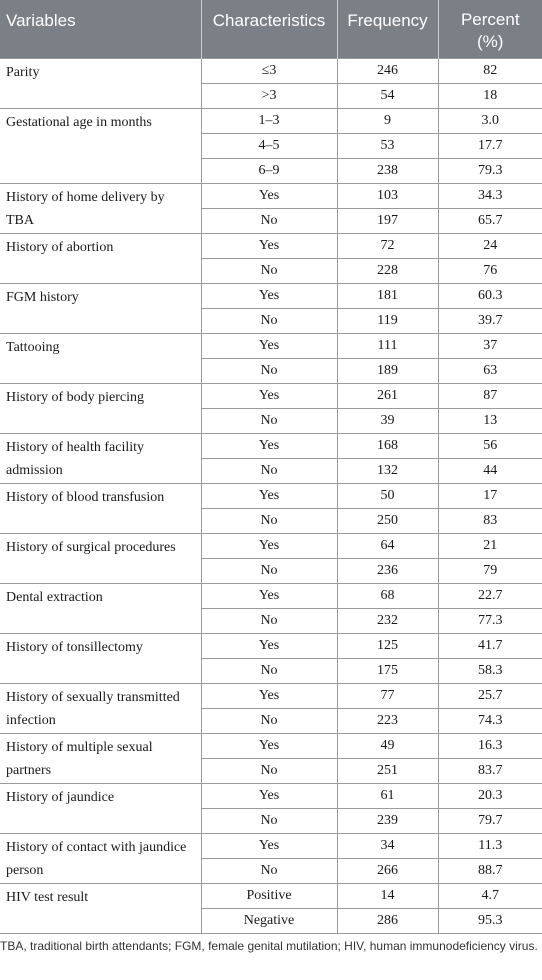 The image size is (542, 980). Describe the element at coordinates (387, 171) in the screenshot. I see `frequency-cell: 238` at that location.